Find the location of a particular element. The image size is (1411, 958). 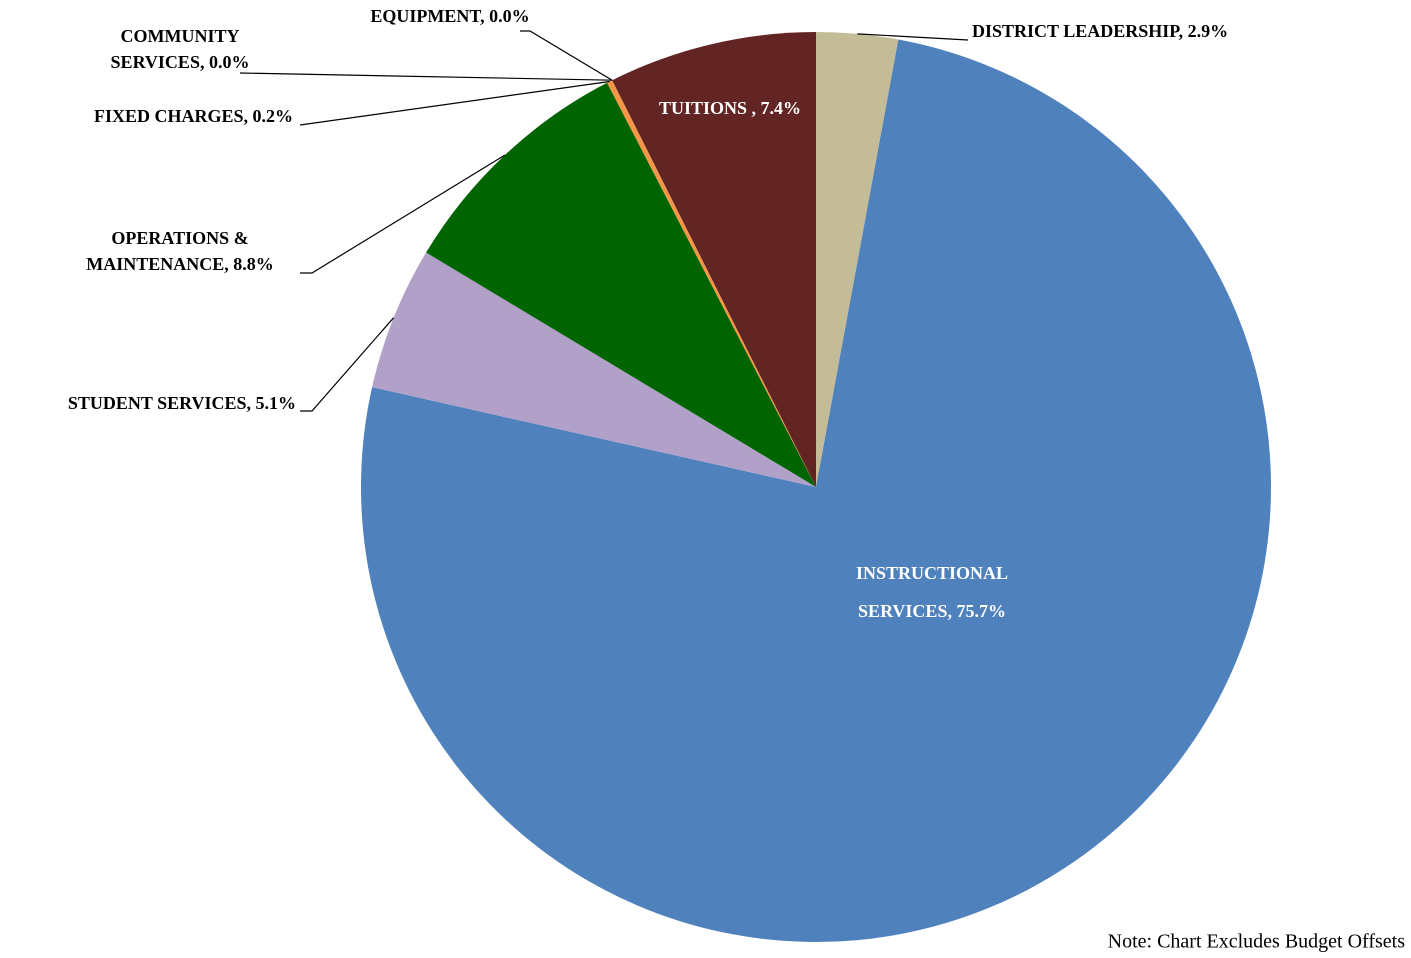

data-label: OPERATIONS & is located at coordinates (179, 238).